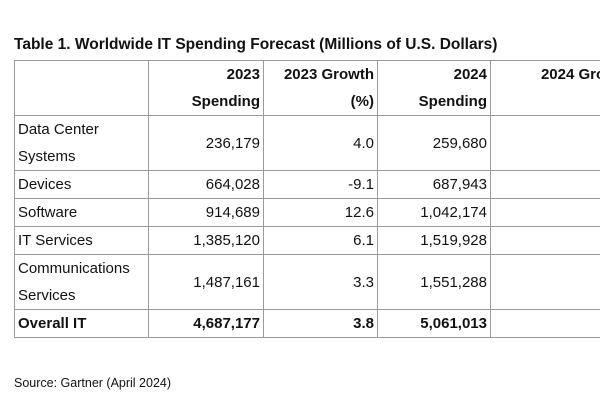 The image size is (600, 400). Describe the element at coordinates (545, 240) in the screenshot. I see `value-cell: 9.7` at that location.